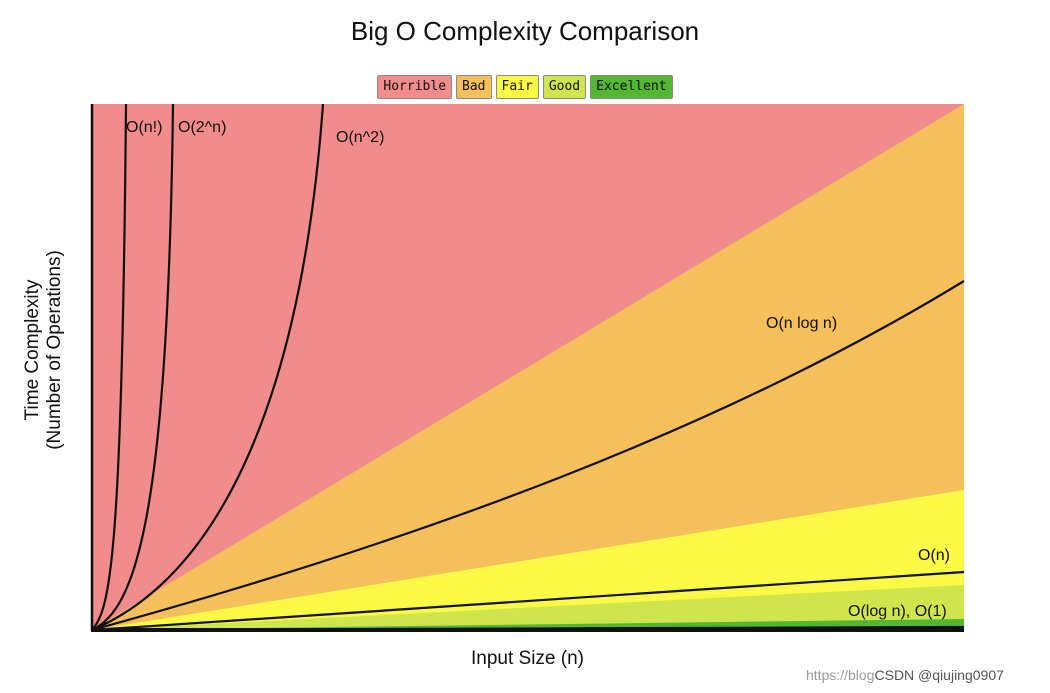 This screenshot has height=693, width=1050. What do you see at coordinates (897, 611) in the screenshot?
I see `label-log-n-constant: O(log n), O(1)` at bounding box center [897, 611].